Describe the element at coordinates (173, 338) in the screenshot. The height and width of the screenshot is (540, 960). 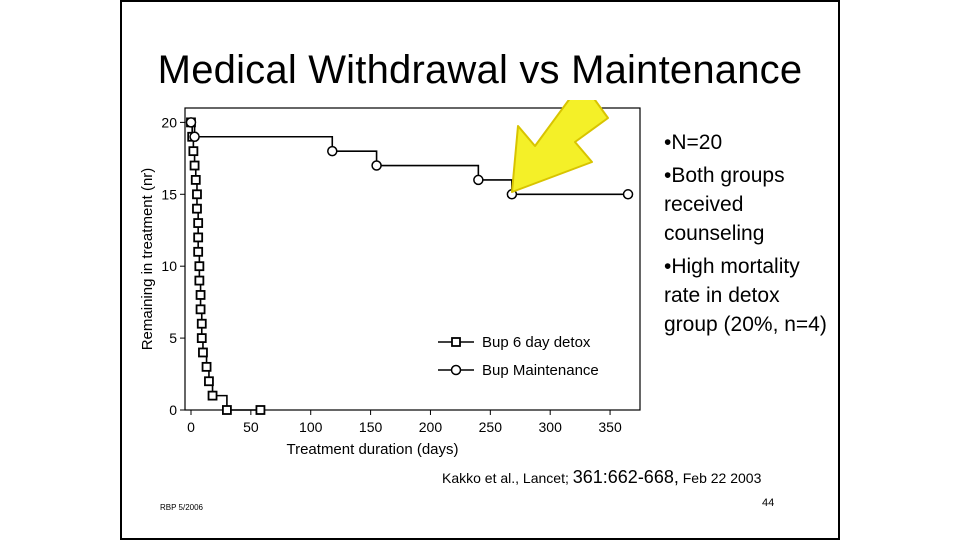
I see `y-tick-label: 5` at that location.